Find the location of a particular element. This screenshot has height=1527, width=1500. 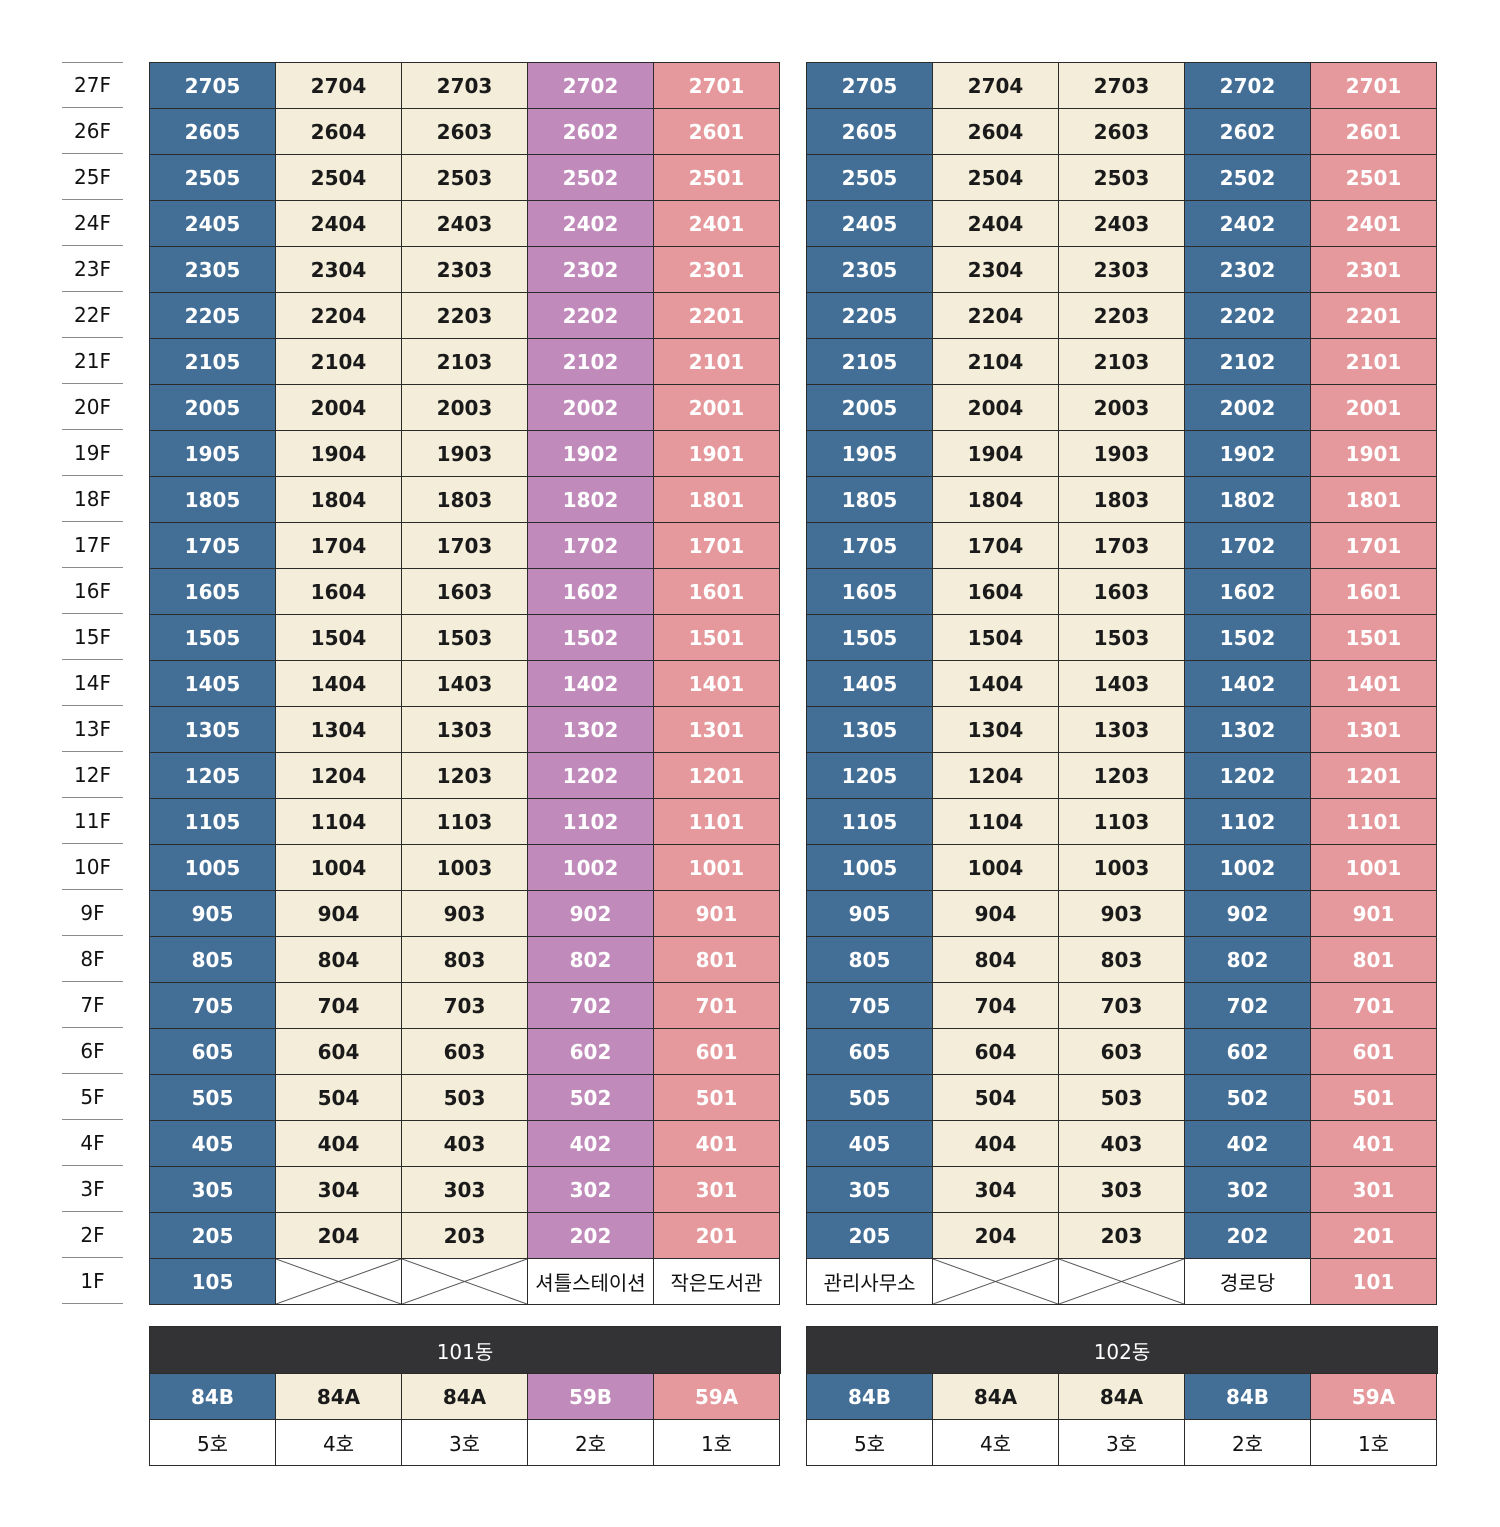

floor-row: 805 804 803 802 801 is located at coordinates (465, 960).